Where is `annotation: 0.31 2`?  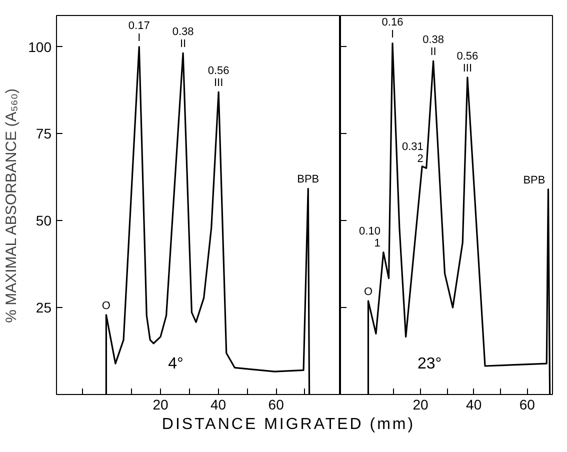 annotation: 0.31 2 is located at coordinates (413, 153).